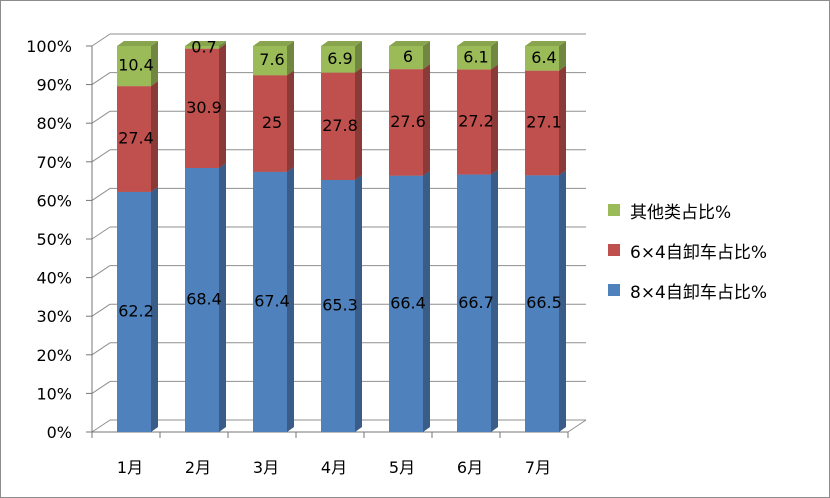  Describe the element at coordinates (54, 239) in the screenshot. I see `y-tick-label: 50%` at that location.